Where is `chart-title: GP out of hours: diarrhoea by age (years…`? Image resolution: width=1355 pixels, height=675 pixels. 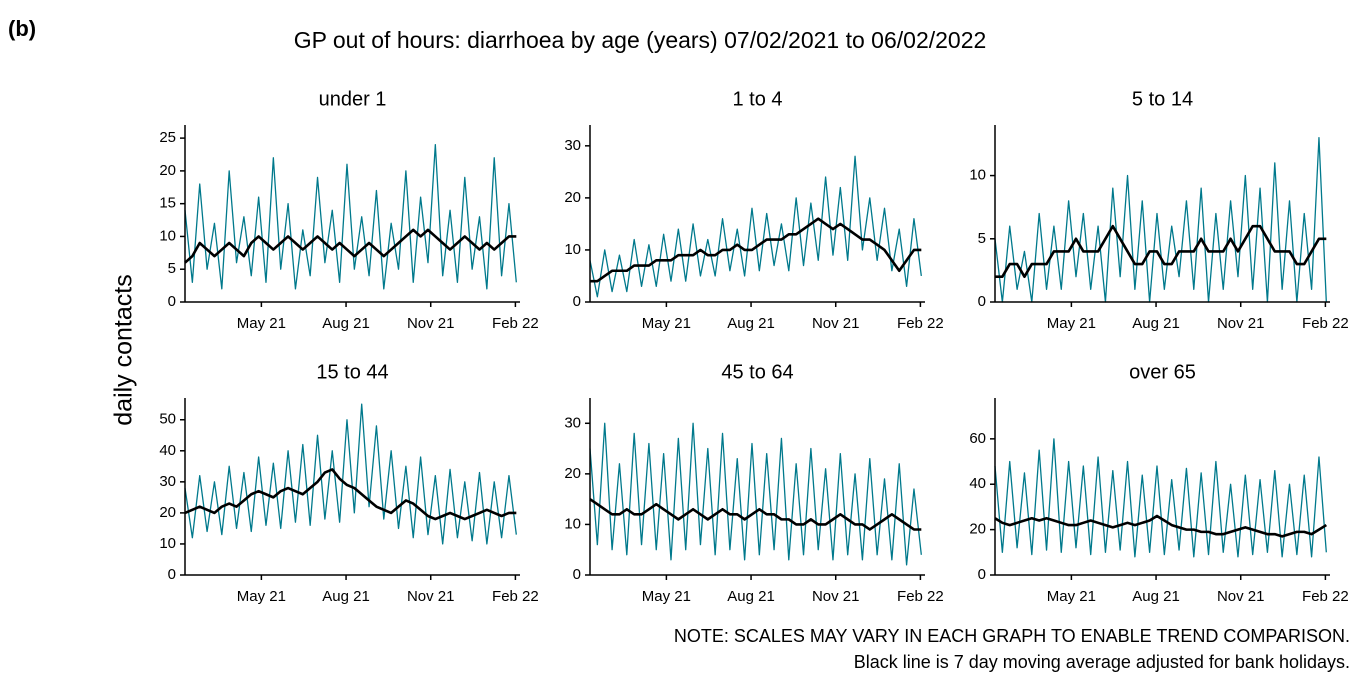
chart-title: GP out of hours: diarrhoea by age (years… is located at coordinates (640, 40).